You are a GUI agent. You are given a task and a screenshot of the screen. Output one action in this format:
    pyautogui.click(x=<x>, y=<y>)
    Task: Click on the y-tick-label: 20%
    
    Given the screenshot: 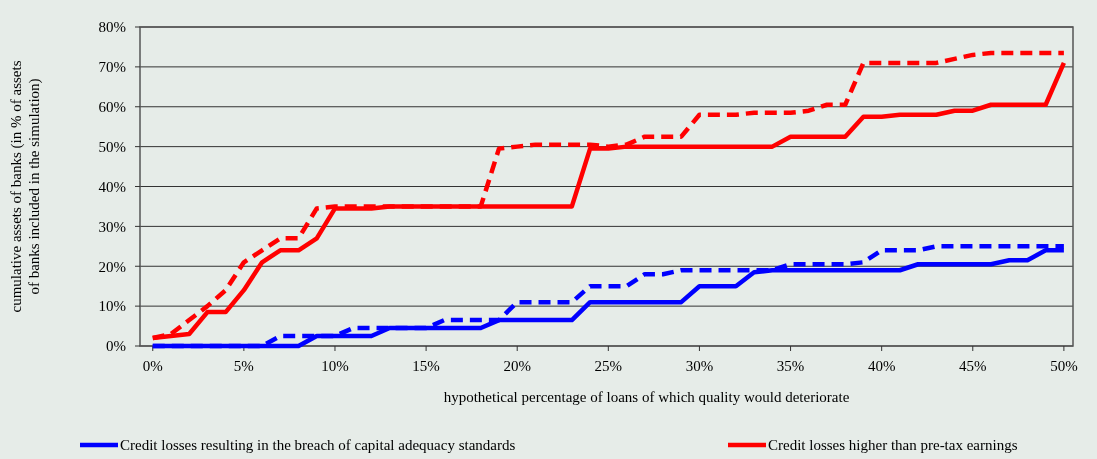 What is the action you would take?
    pyautogui.click(x=112, y=266)
    